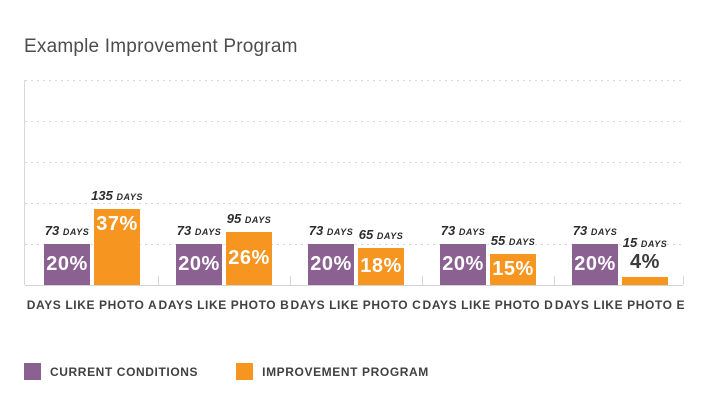  I want to click on category-label-c: DAYS LIKE PHOTO C, so click(356, 305).